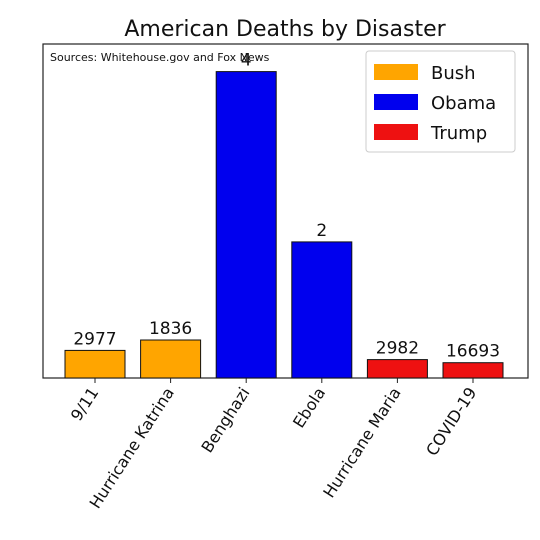  I want to click on legend-label: Trump, so click(458, 133).